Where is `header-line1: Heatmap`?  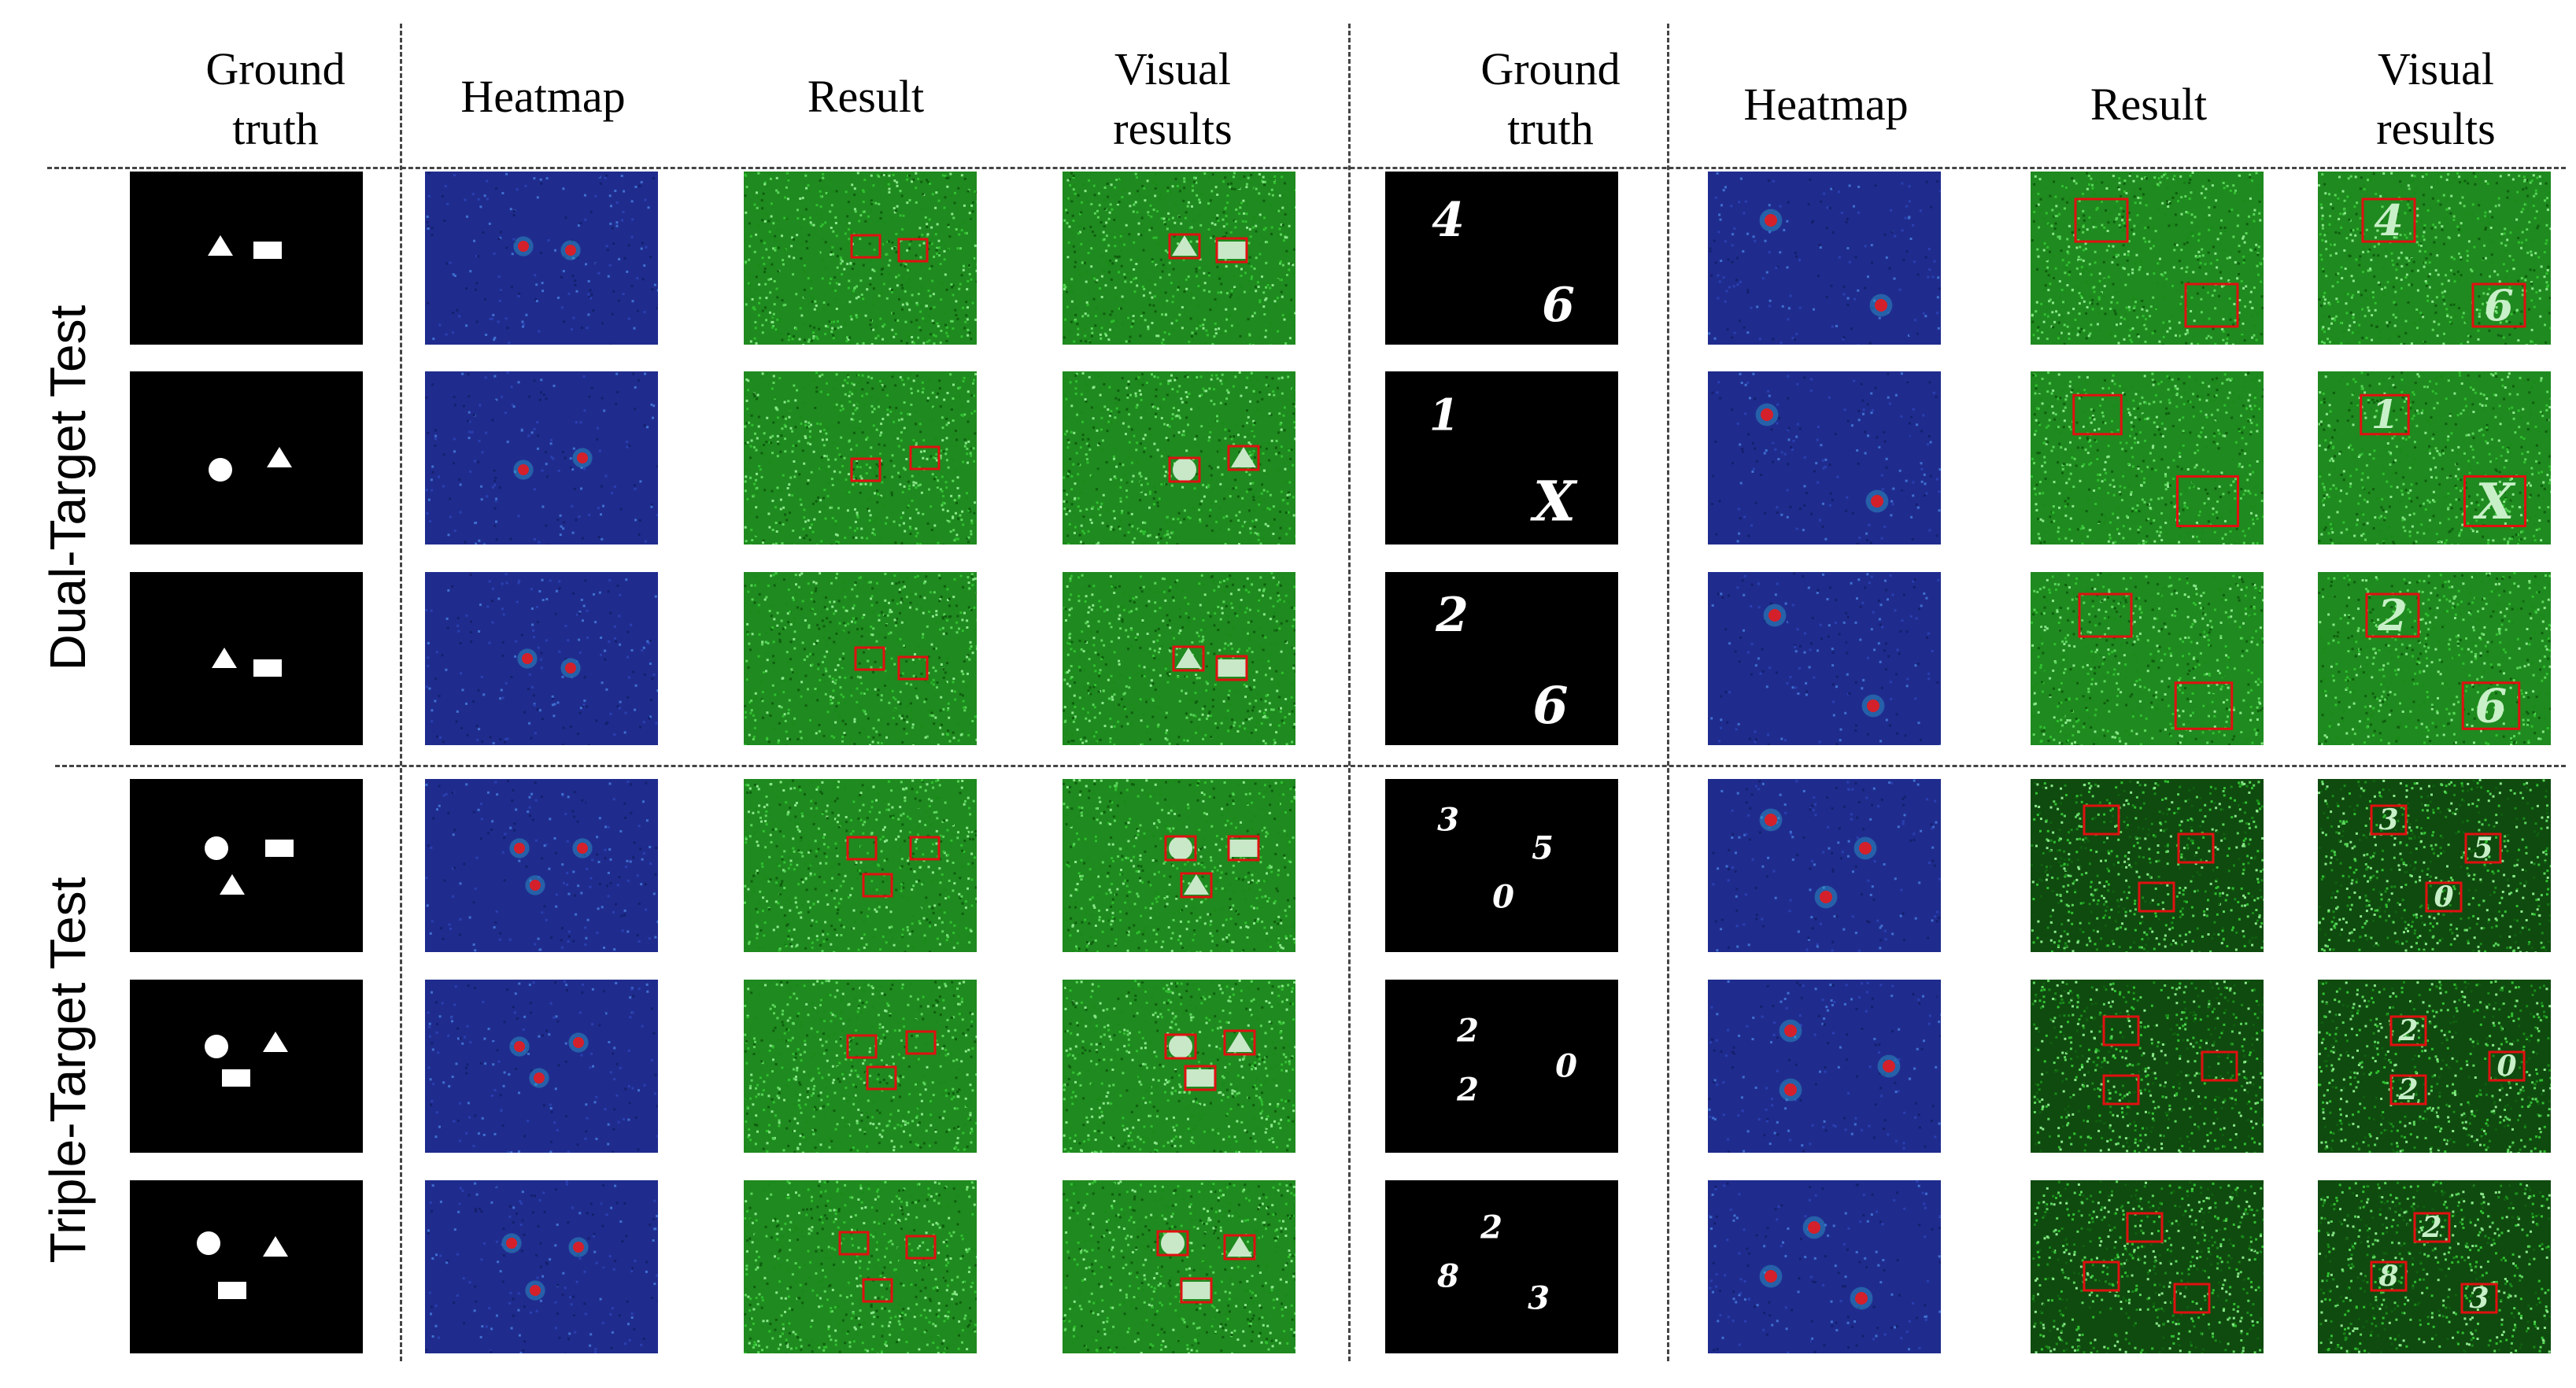 header-line1: Heatmap is located at coordinates (1826, 105).